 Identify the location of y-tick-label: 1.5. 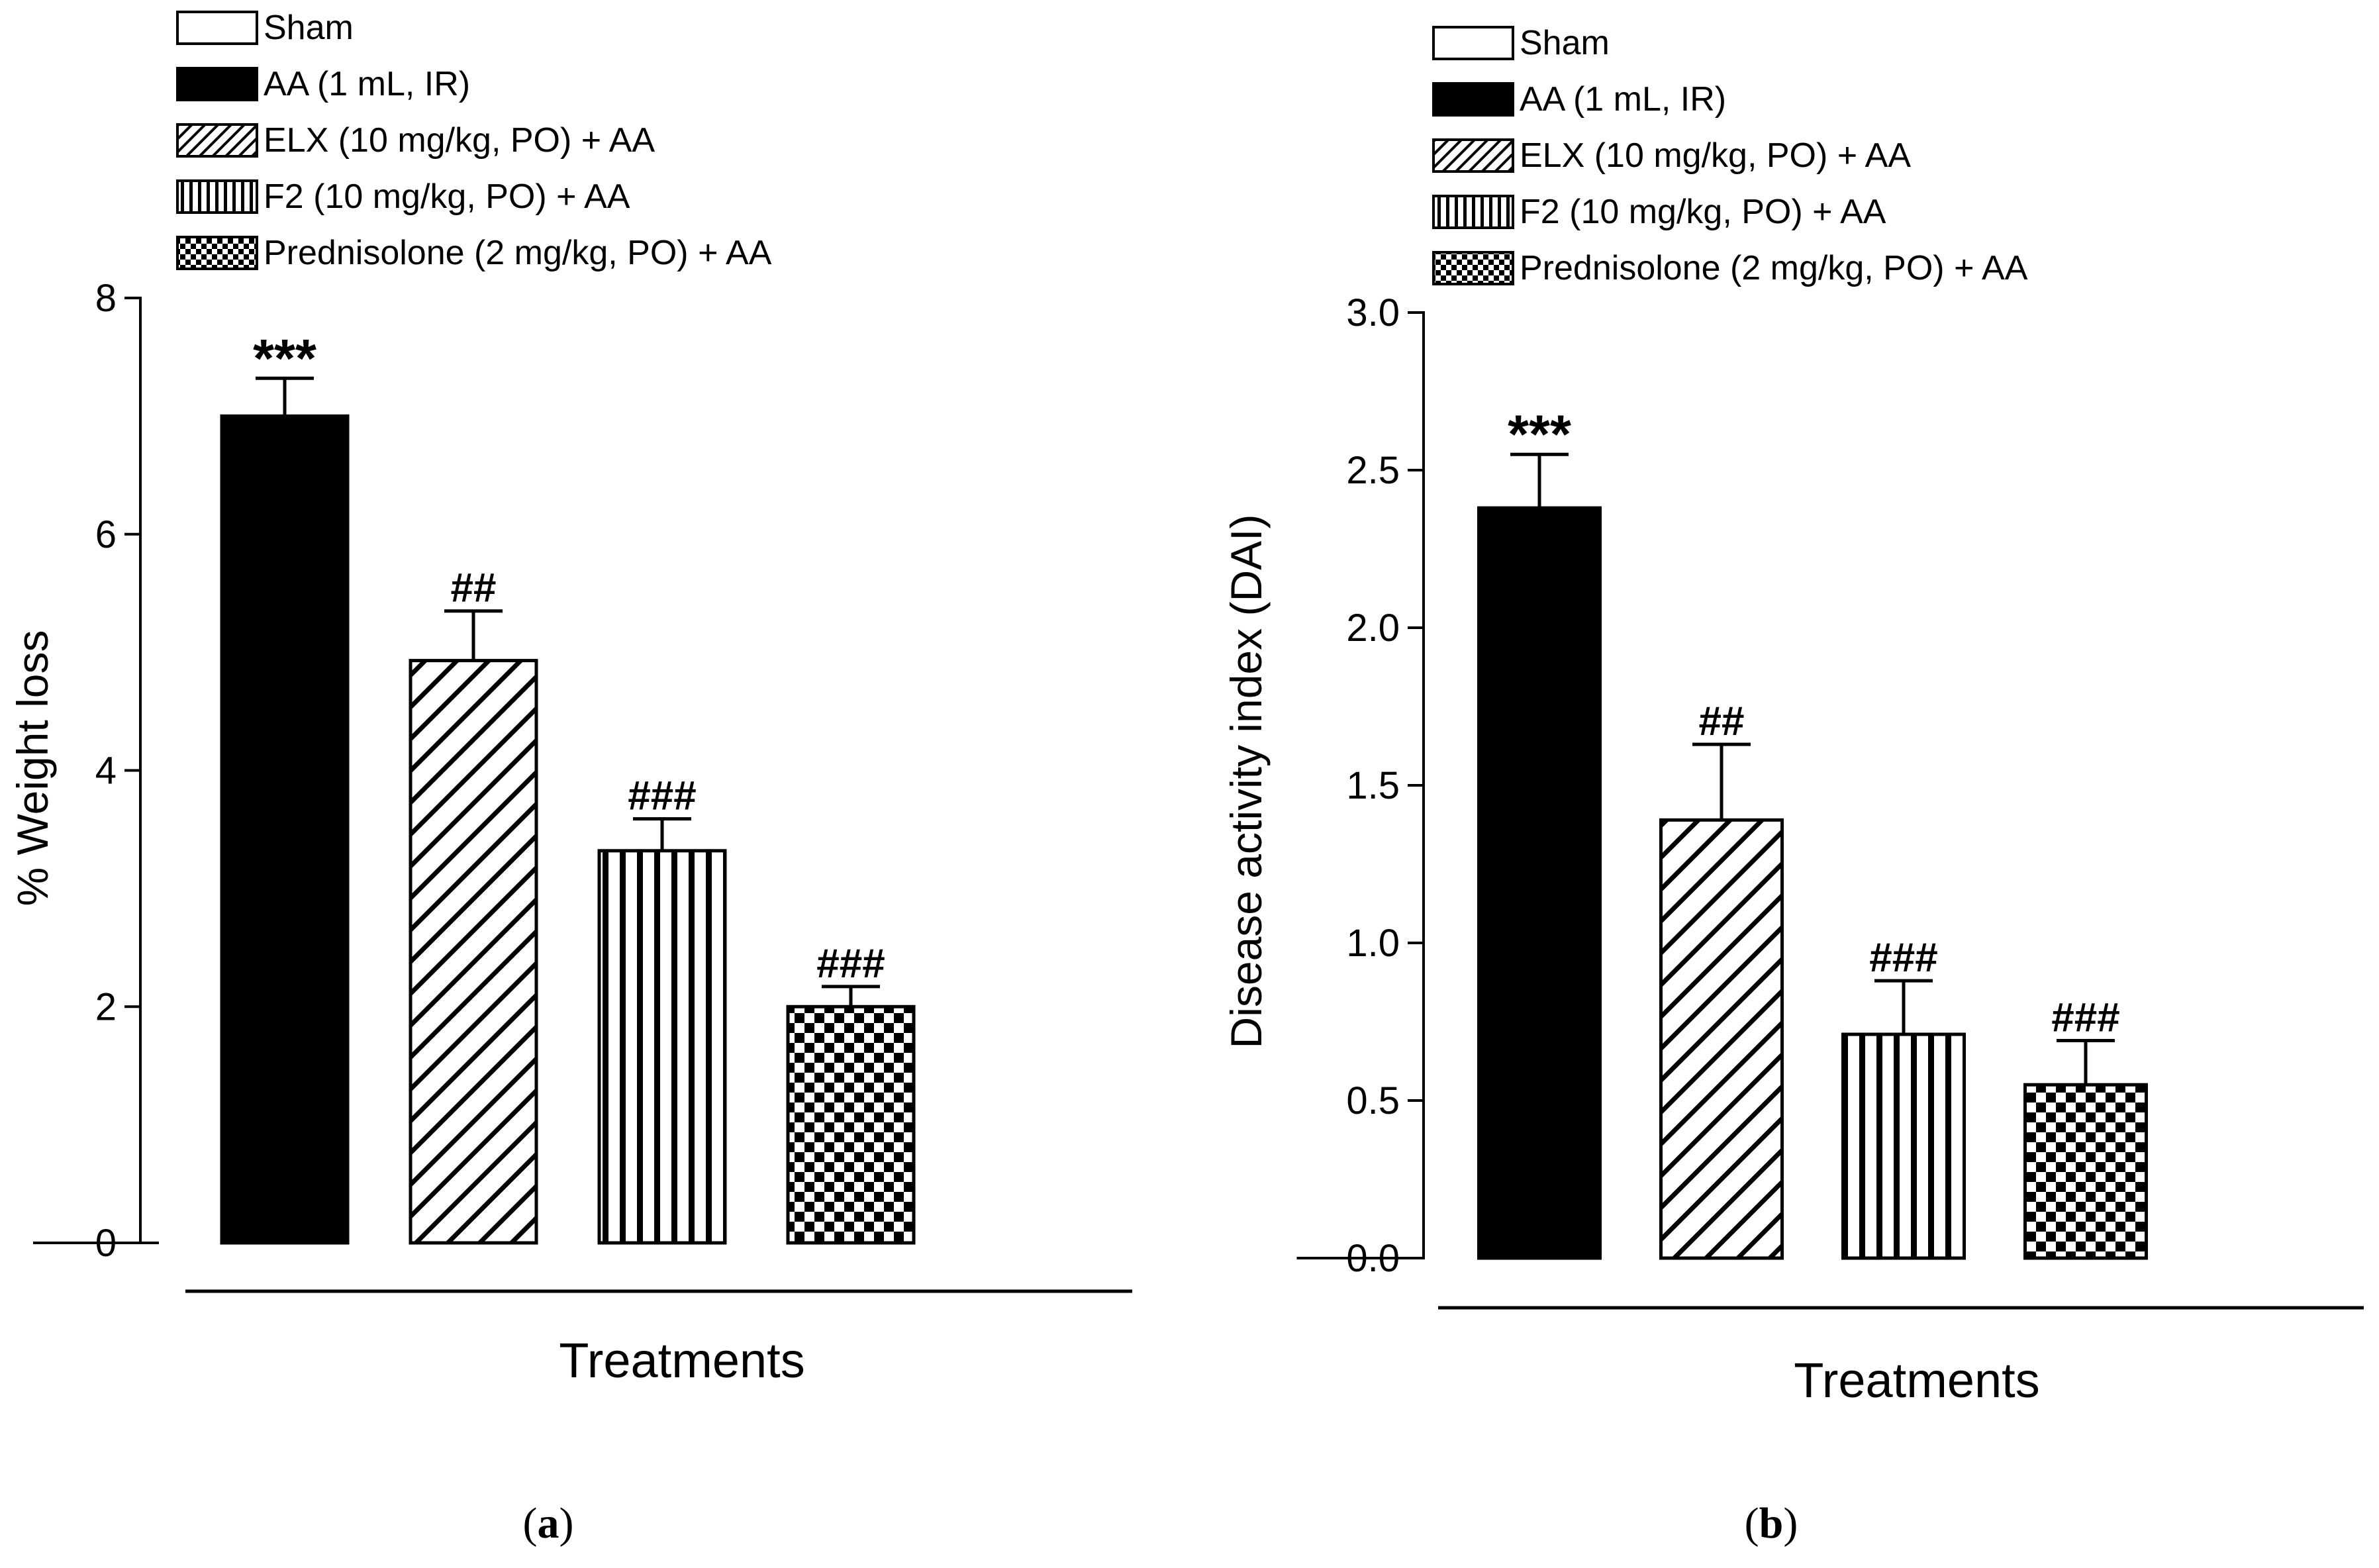
(1373, 785).